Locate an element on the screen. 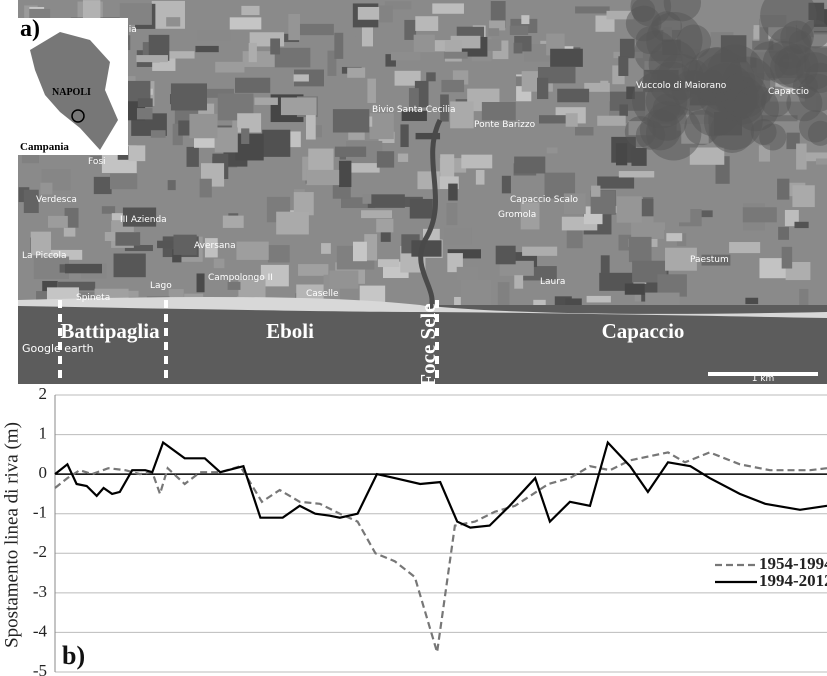  y-tick-label: -3 is located at coordinates (40, 591).